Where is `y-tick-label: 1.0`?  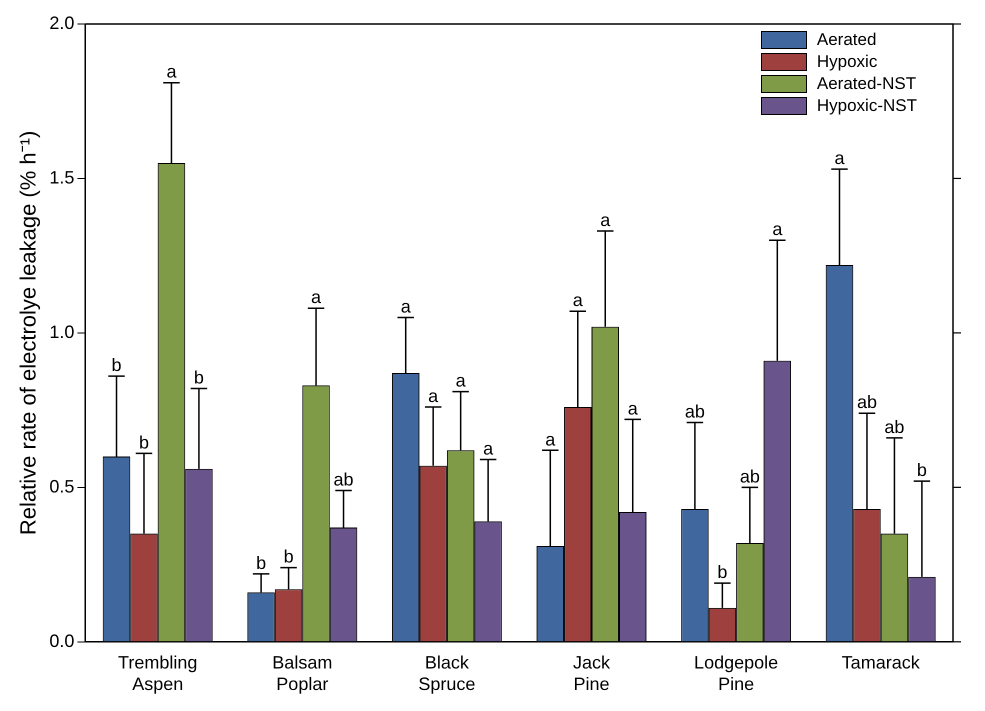 y-tick-label: 1.0 is located at coordinates (61, 332).